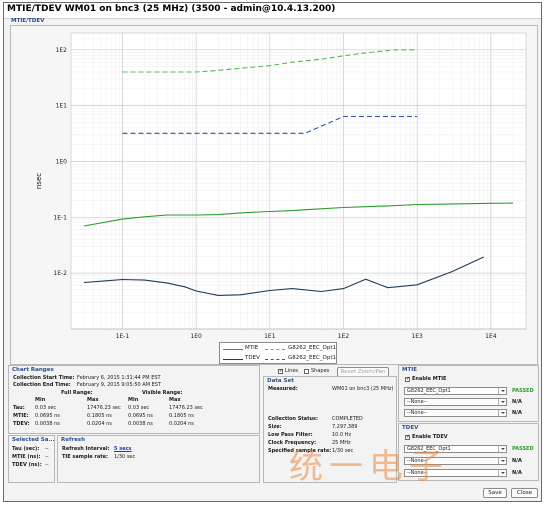 The height and width of the screenshot is (505, 546). I want to click on refresh-interval-label: Refresh Interval:, so click(86, 449).